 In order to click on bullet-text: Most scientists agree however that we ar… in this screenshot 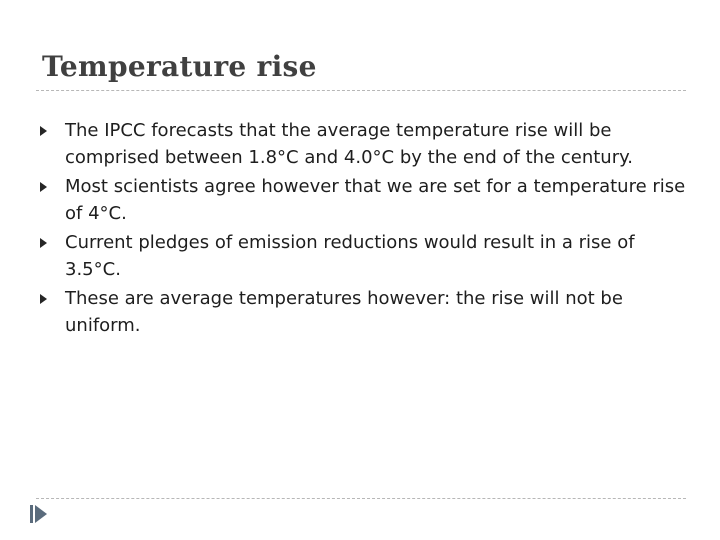, I will do `click(375, 200)`.